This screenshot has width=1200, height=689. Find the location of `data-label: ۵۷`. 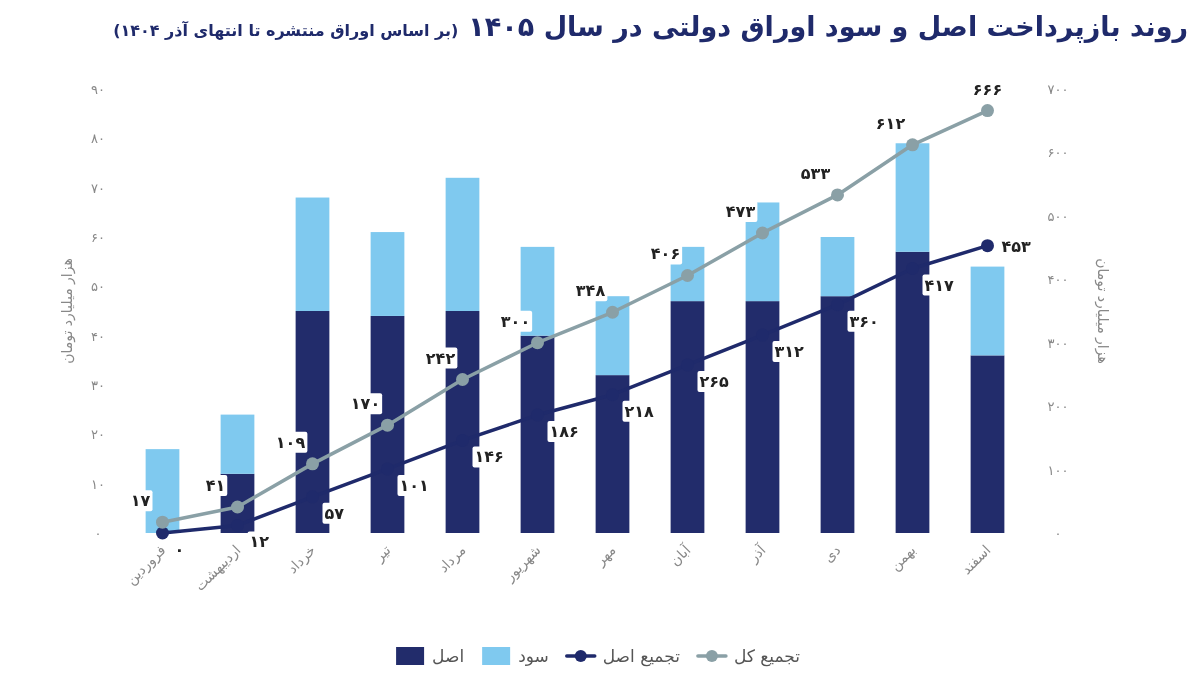

data-label: ۵۷ is located at coordinates (334, 513).